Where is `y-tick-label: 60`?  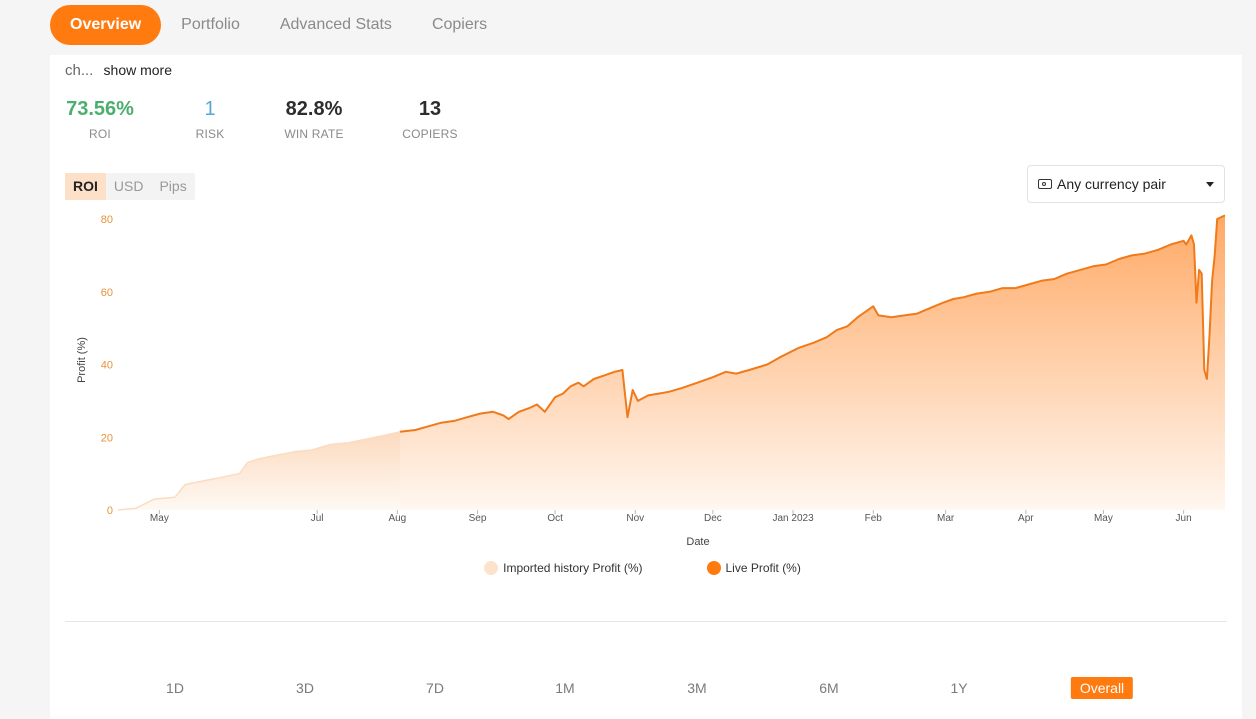
y-tick-label: 60 is located at coordinates (107, 293).